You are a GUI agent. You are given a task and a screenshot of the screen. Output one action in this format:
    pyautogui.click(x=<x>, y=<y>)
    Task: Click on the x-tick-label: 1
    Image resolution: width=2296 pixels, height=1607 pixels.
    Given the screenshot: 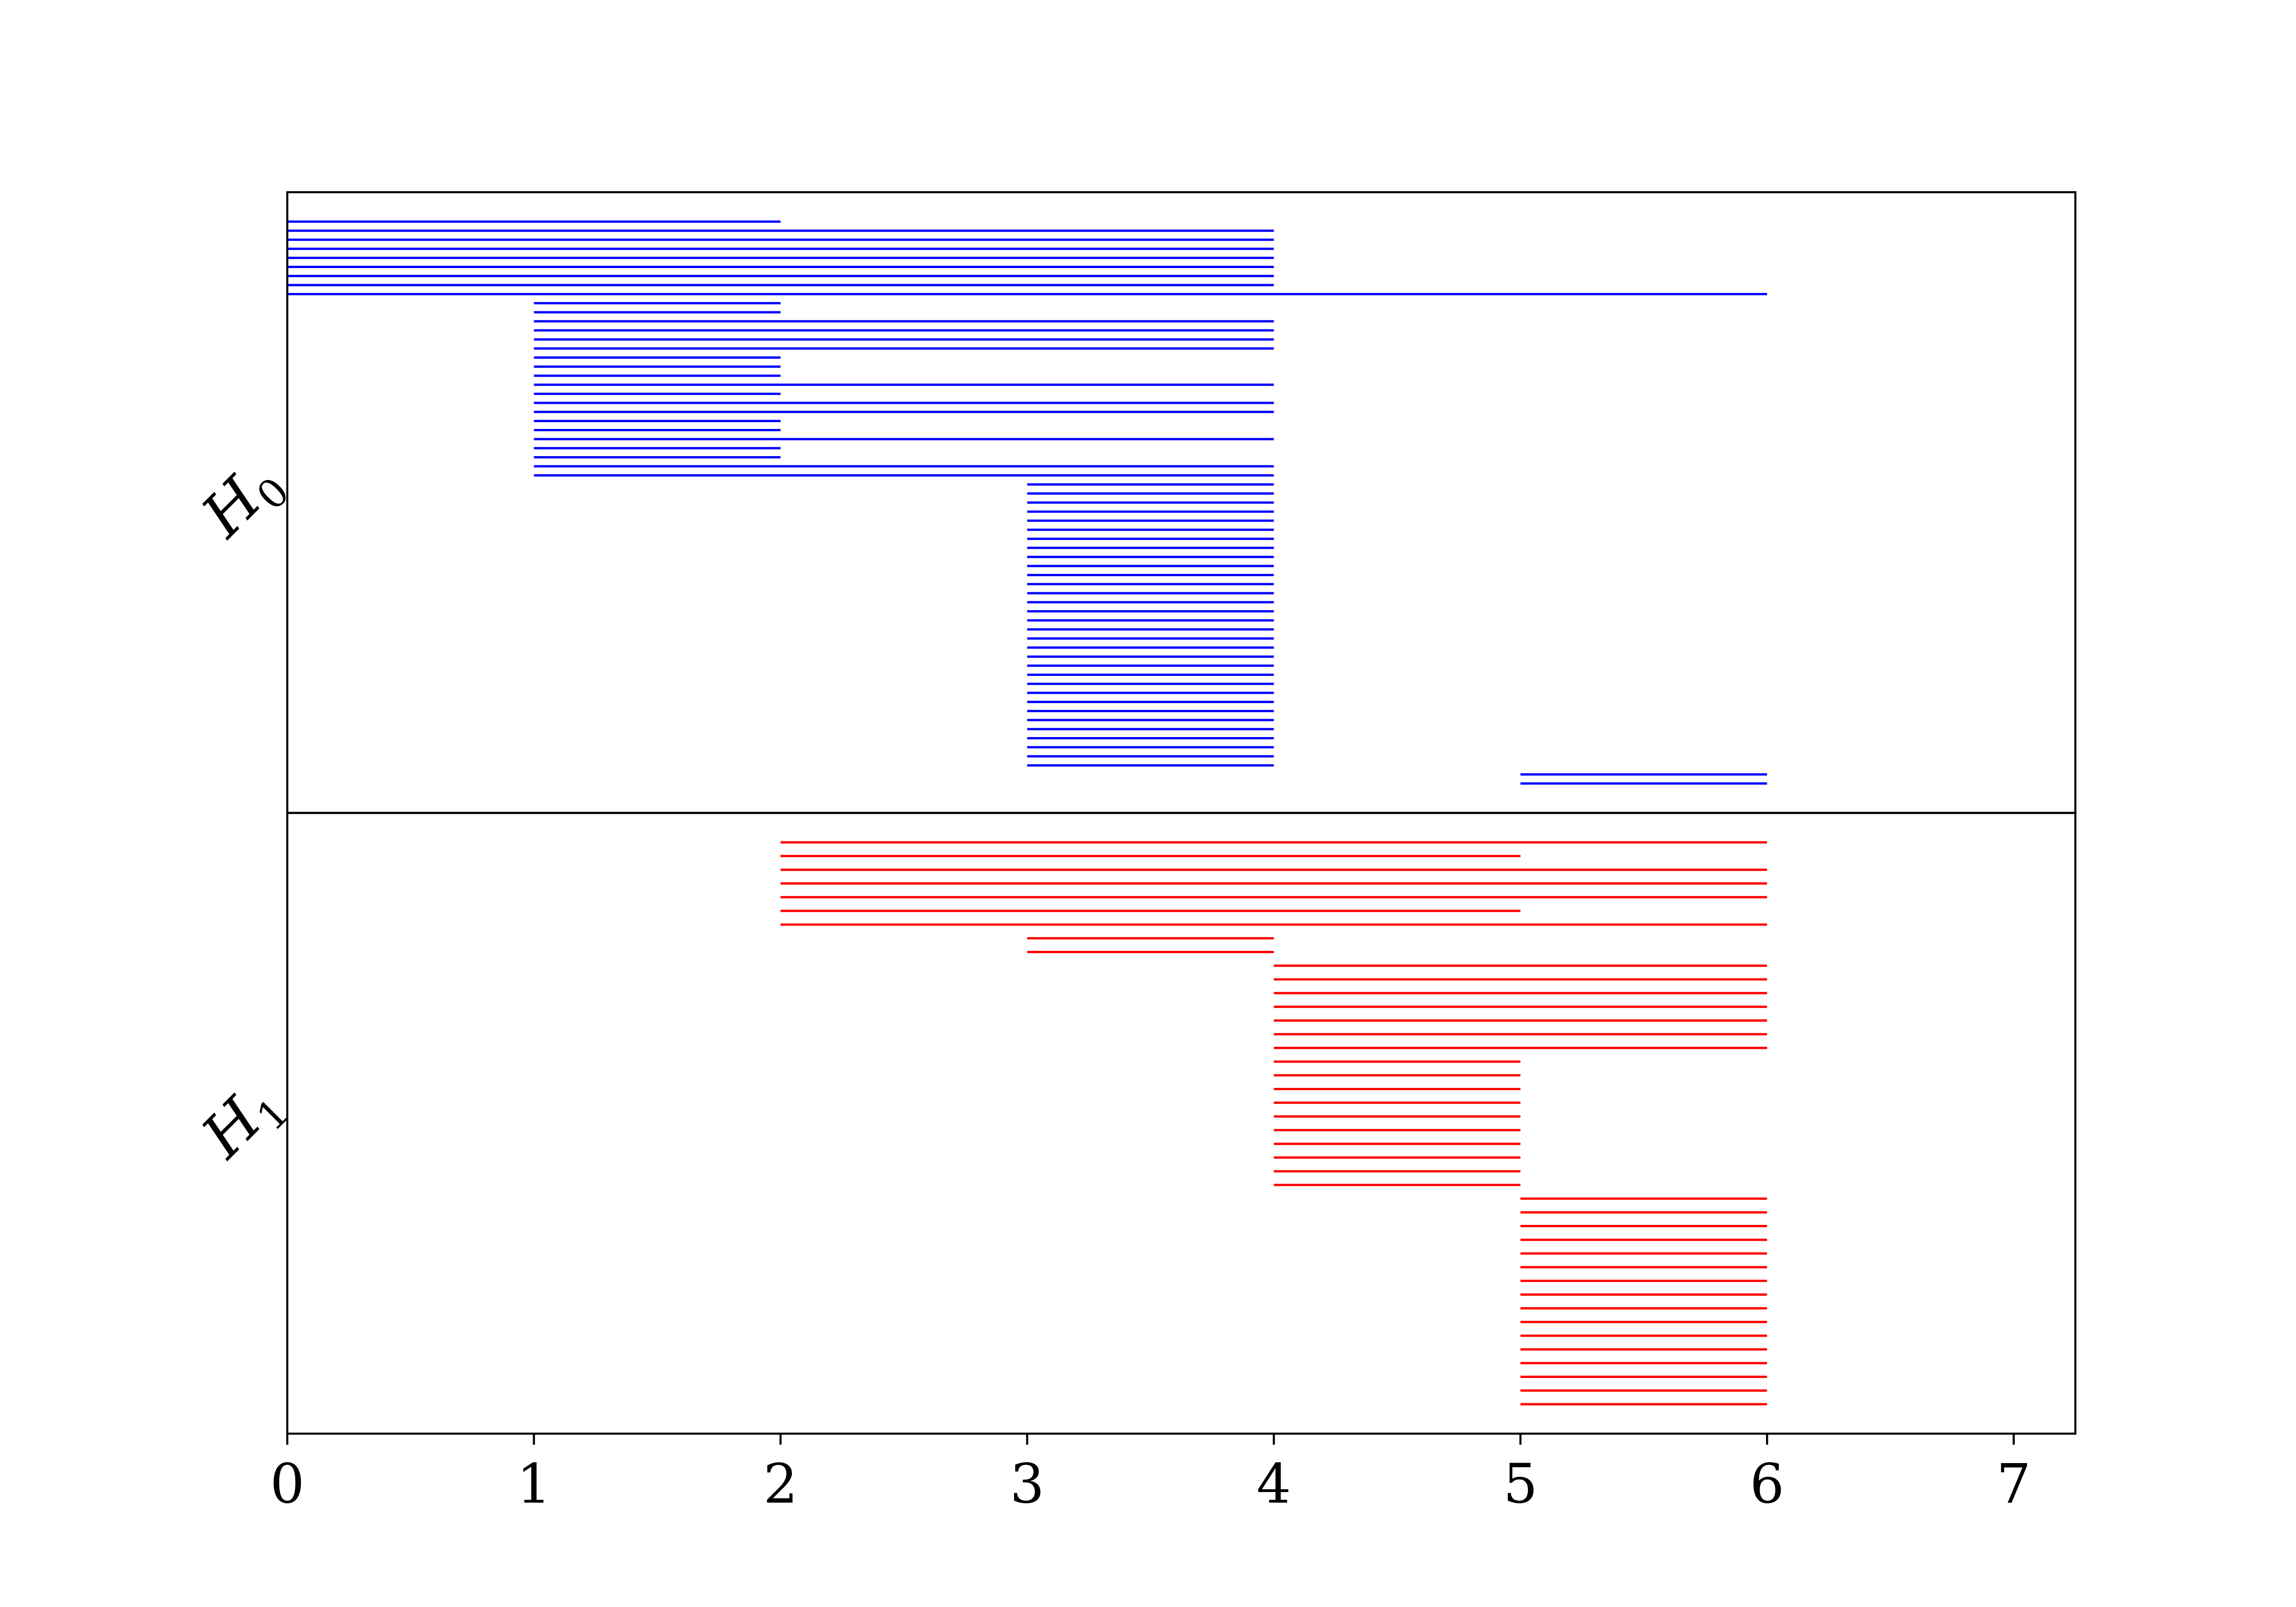 What is the action you would take?
    pyautogui.click(x=534, y=1483)
    